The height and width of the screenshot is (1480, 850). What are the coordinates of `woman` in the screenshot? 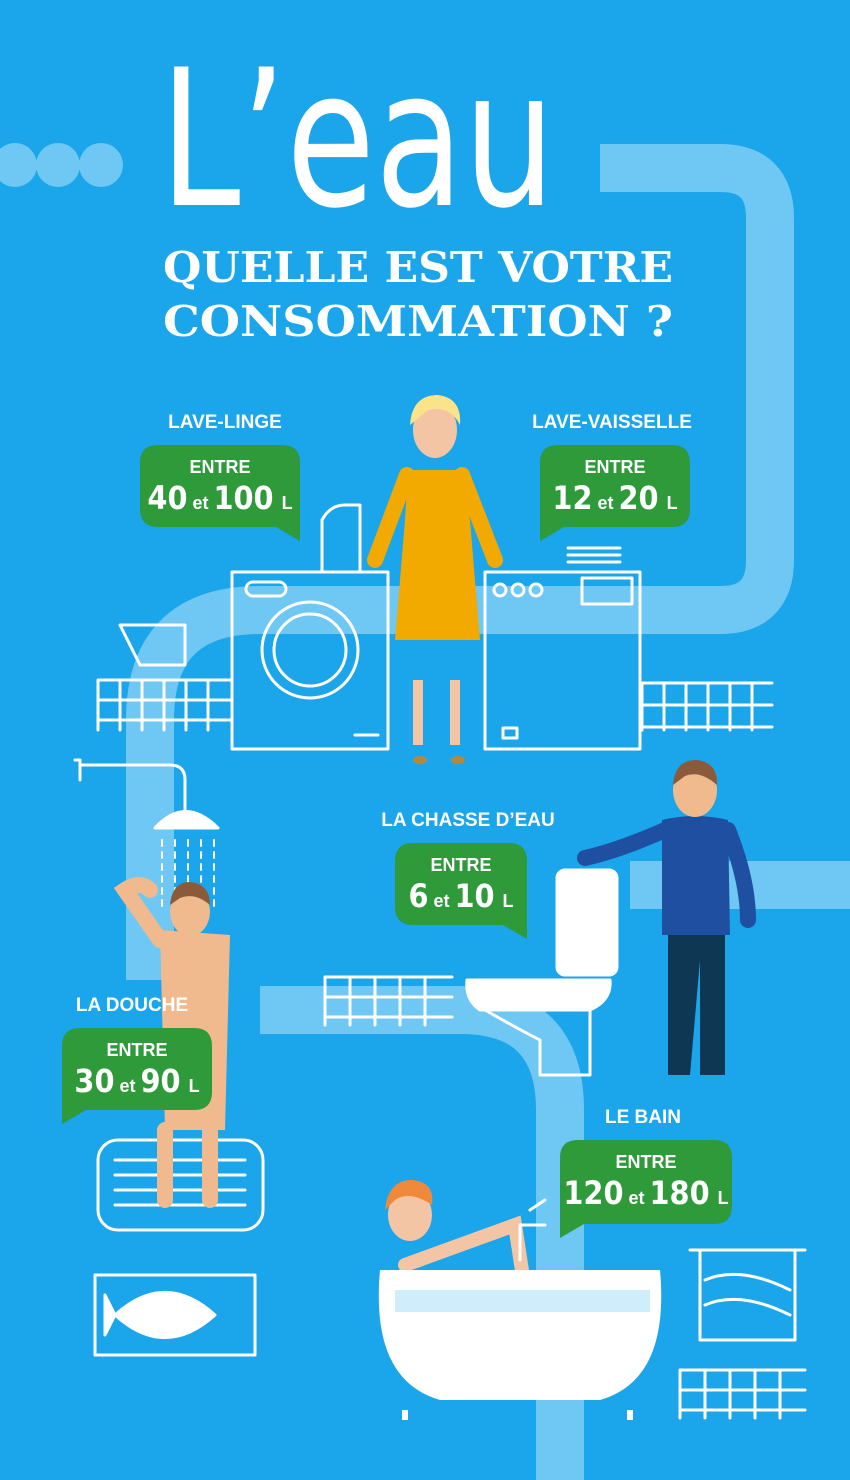 It's located at (435, 579).